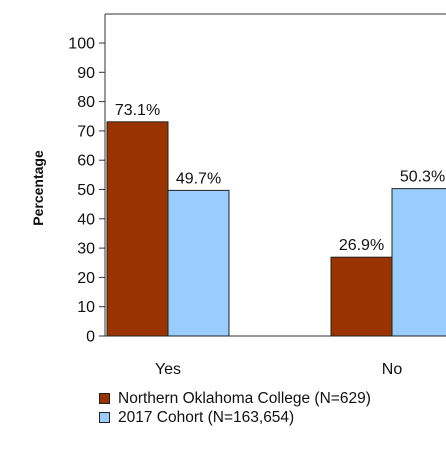 The image size is (446, 451). What do you see at coordinates (86, 307) in the screenshot?
I see `y-tick-label: 10` at bounding box center [86, 307].